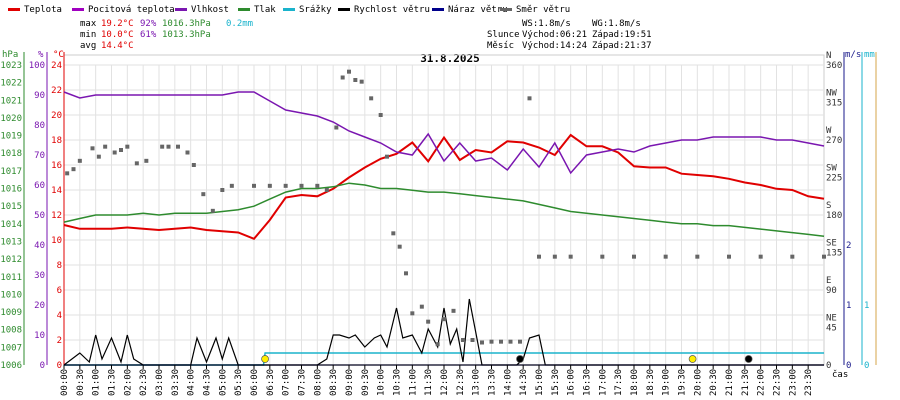 Image resolution: width=900 pixels, height=400 pixels. I want to click on legend-label: Směr větru, so click(543, 10).